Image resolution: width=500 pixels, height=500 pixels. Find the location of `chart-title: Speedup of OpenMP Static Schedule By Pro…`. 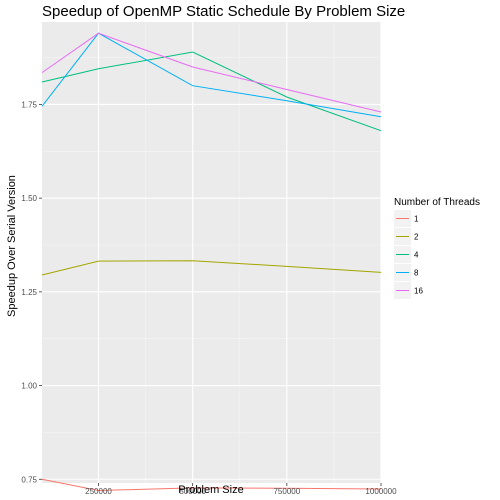

chart-title: Speedup of OpenMP Static Schedule By Pro… is located at coordinates (223, 11).